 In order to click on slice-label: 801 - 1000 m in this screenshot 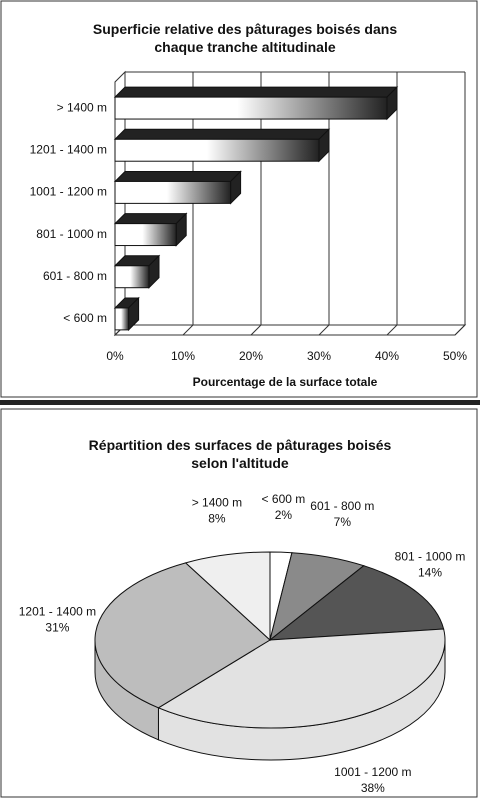, I will do `click(430, 557)`.